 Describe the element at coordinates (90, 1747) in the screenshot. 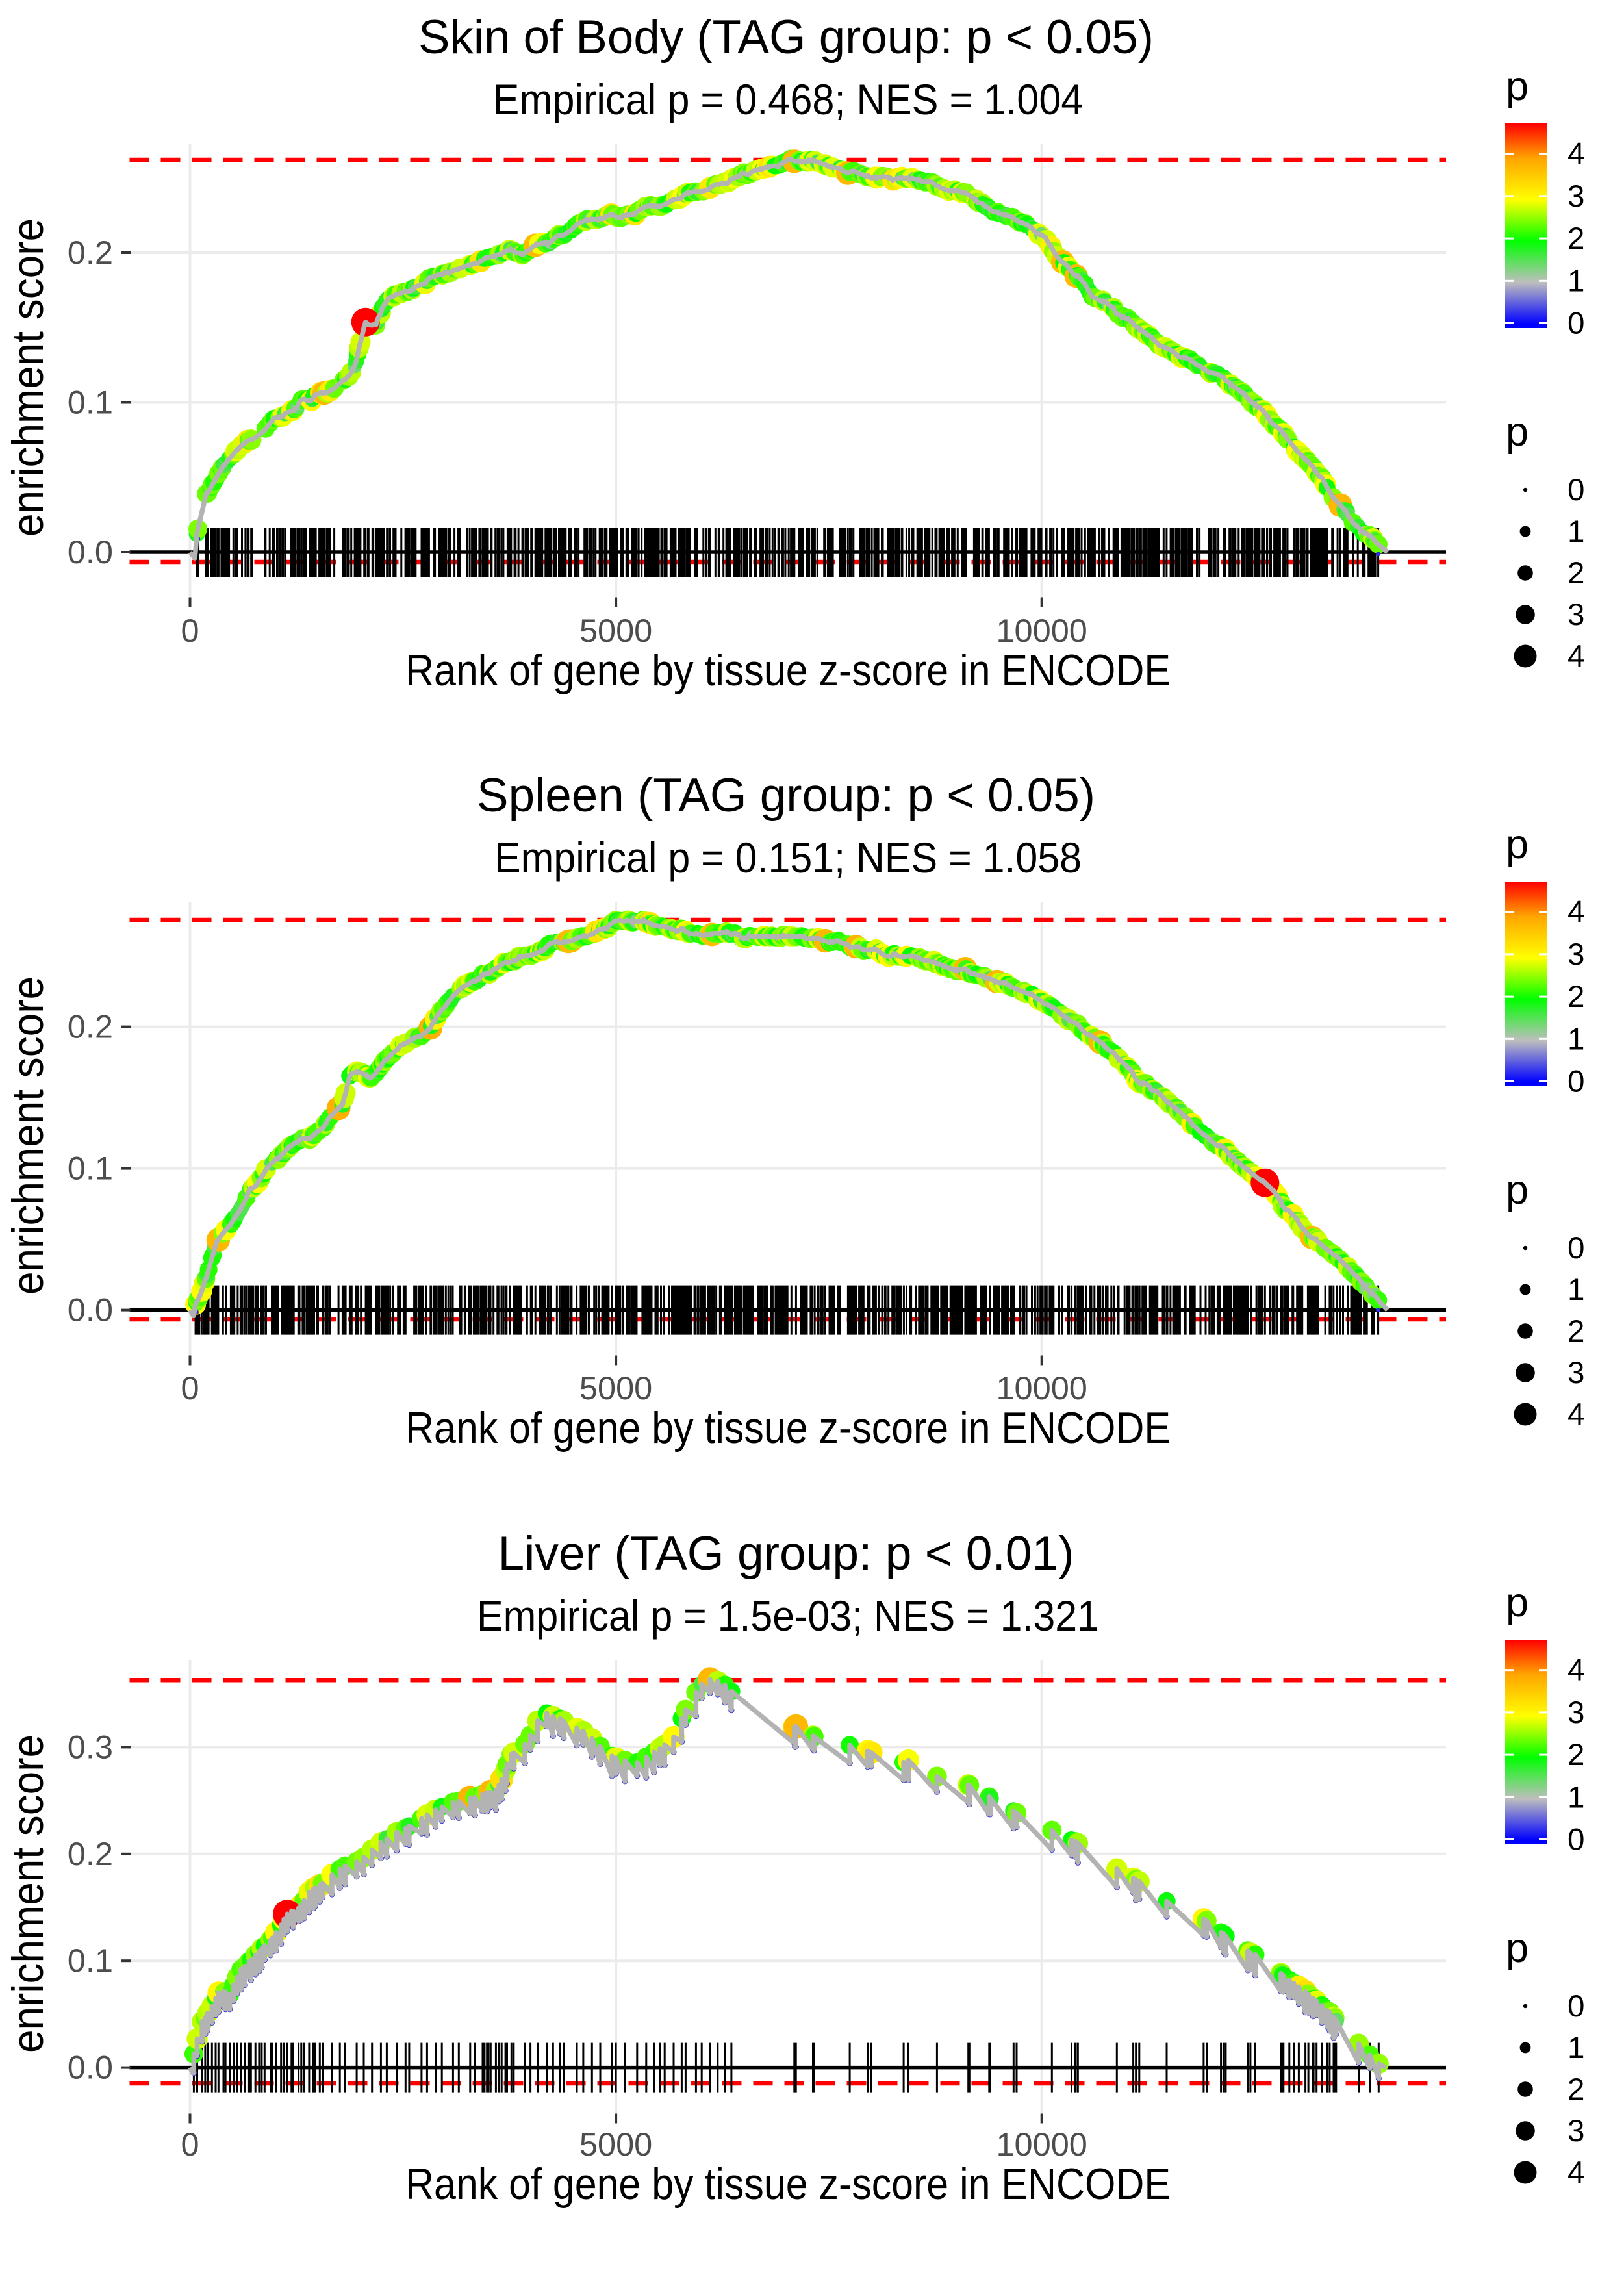

I see `svg-text: 0.3` at that location.